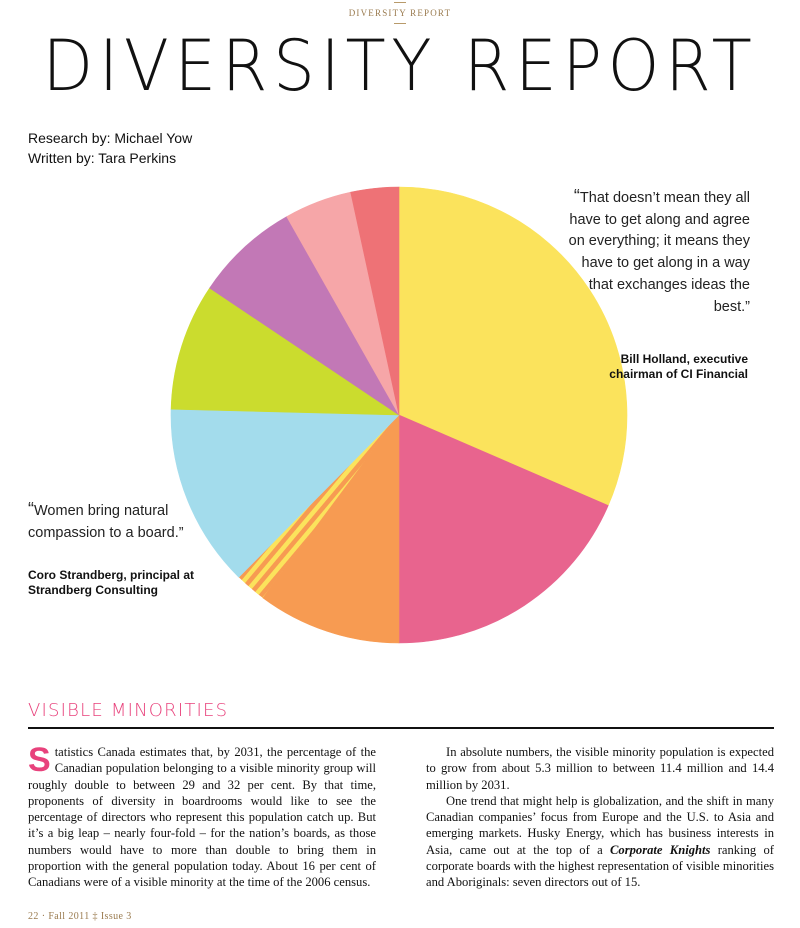  Describe the element at coordinates (660, 849) in the screenshot. I see `publication-name: Corporate Knights` at that location.